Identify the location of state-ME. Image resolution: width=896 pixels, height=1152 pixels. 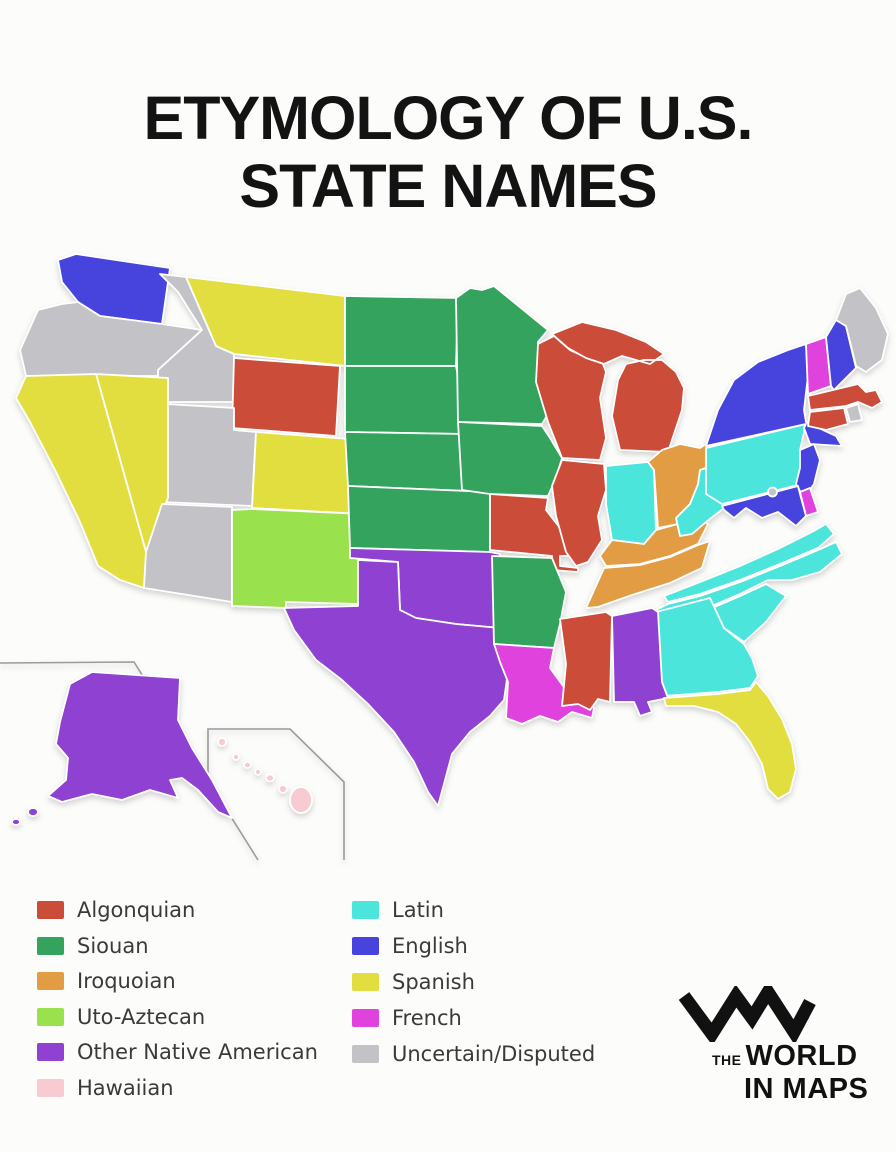
(862, 330).